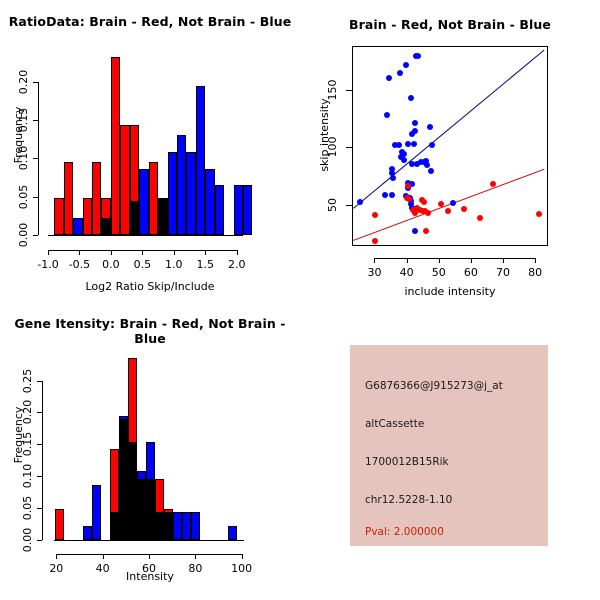 The height and width of the screenshot is (600, 600). What do you see at coordinates (38, 158) in the screenshot?
I see `ratio-histogram-y-axis` at bounding box center [38, 158].